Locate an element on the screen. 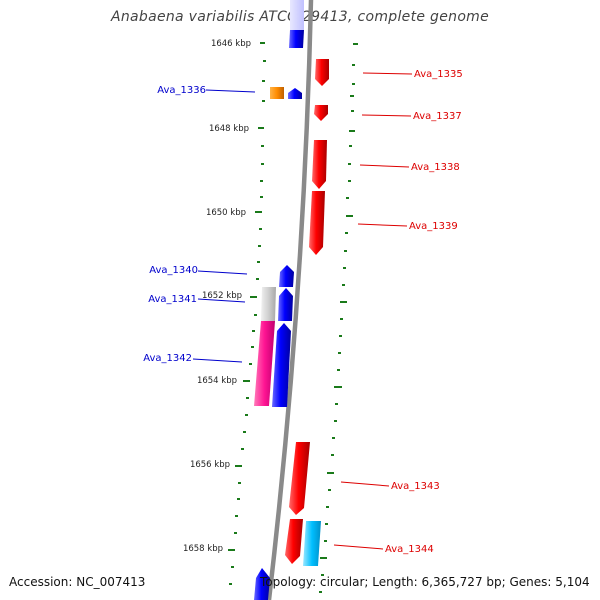 This screenshot has width=600, height=600. accession-text: Accession: NC_007413 is located at coordinates (77, 582).